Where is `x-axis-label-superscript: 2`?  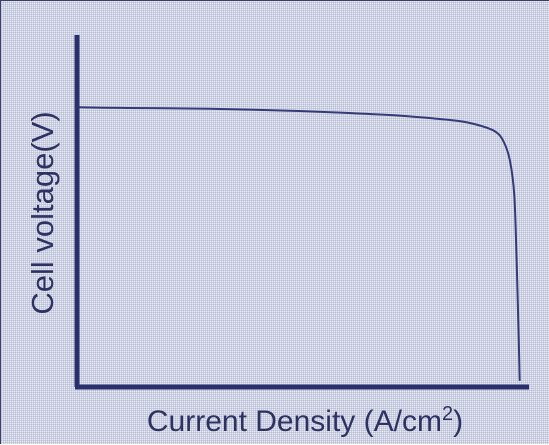
x-axis-label-superscript: 2 is located at coordinates (447, 414).